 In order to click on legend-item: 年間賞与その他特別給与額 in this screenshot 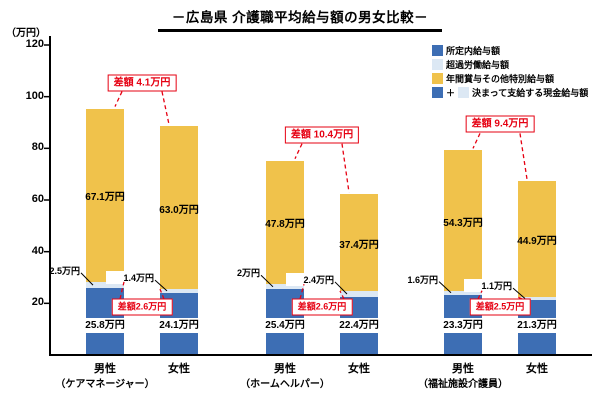, I will do `click(493, 78)`.